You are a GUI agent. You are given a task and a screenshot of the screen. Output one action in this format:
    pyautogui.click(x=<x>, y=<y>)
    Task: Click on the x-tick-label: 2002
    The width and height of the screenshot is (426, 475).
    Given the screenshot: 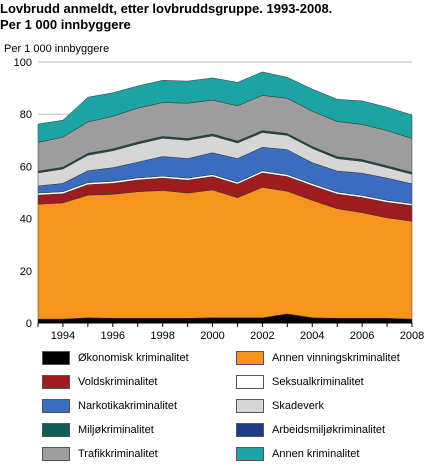 What is the action you would take?
    pyautogui.click(x=262, y=336)
    